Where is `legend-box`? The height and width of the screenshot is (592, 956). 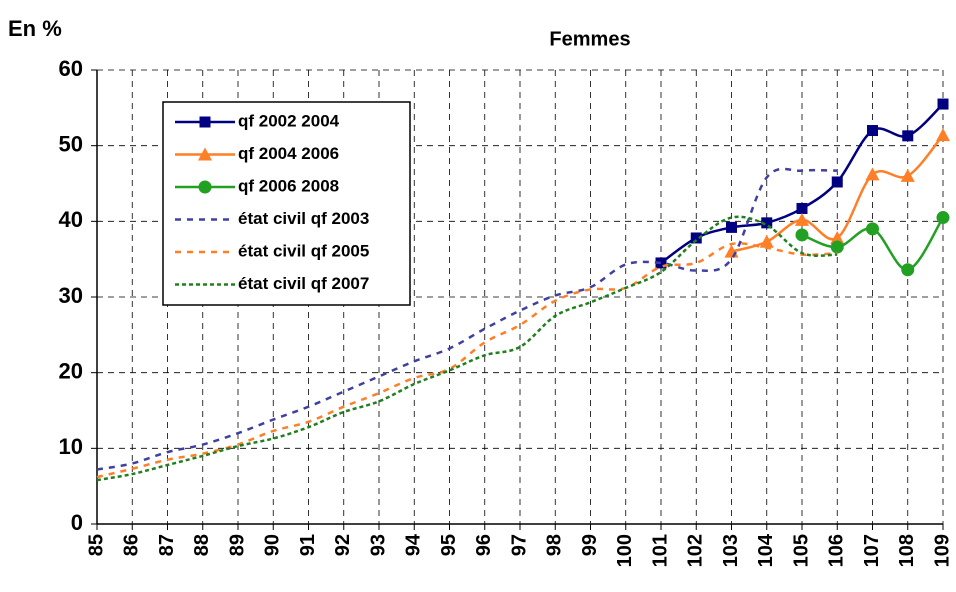 legend-box is located at coordinates (286, 203).